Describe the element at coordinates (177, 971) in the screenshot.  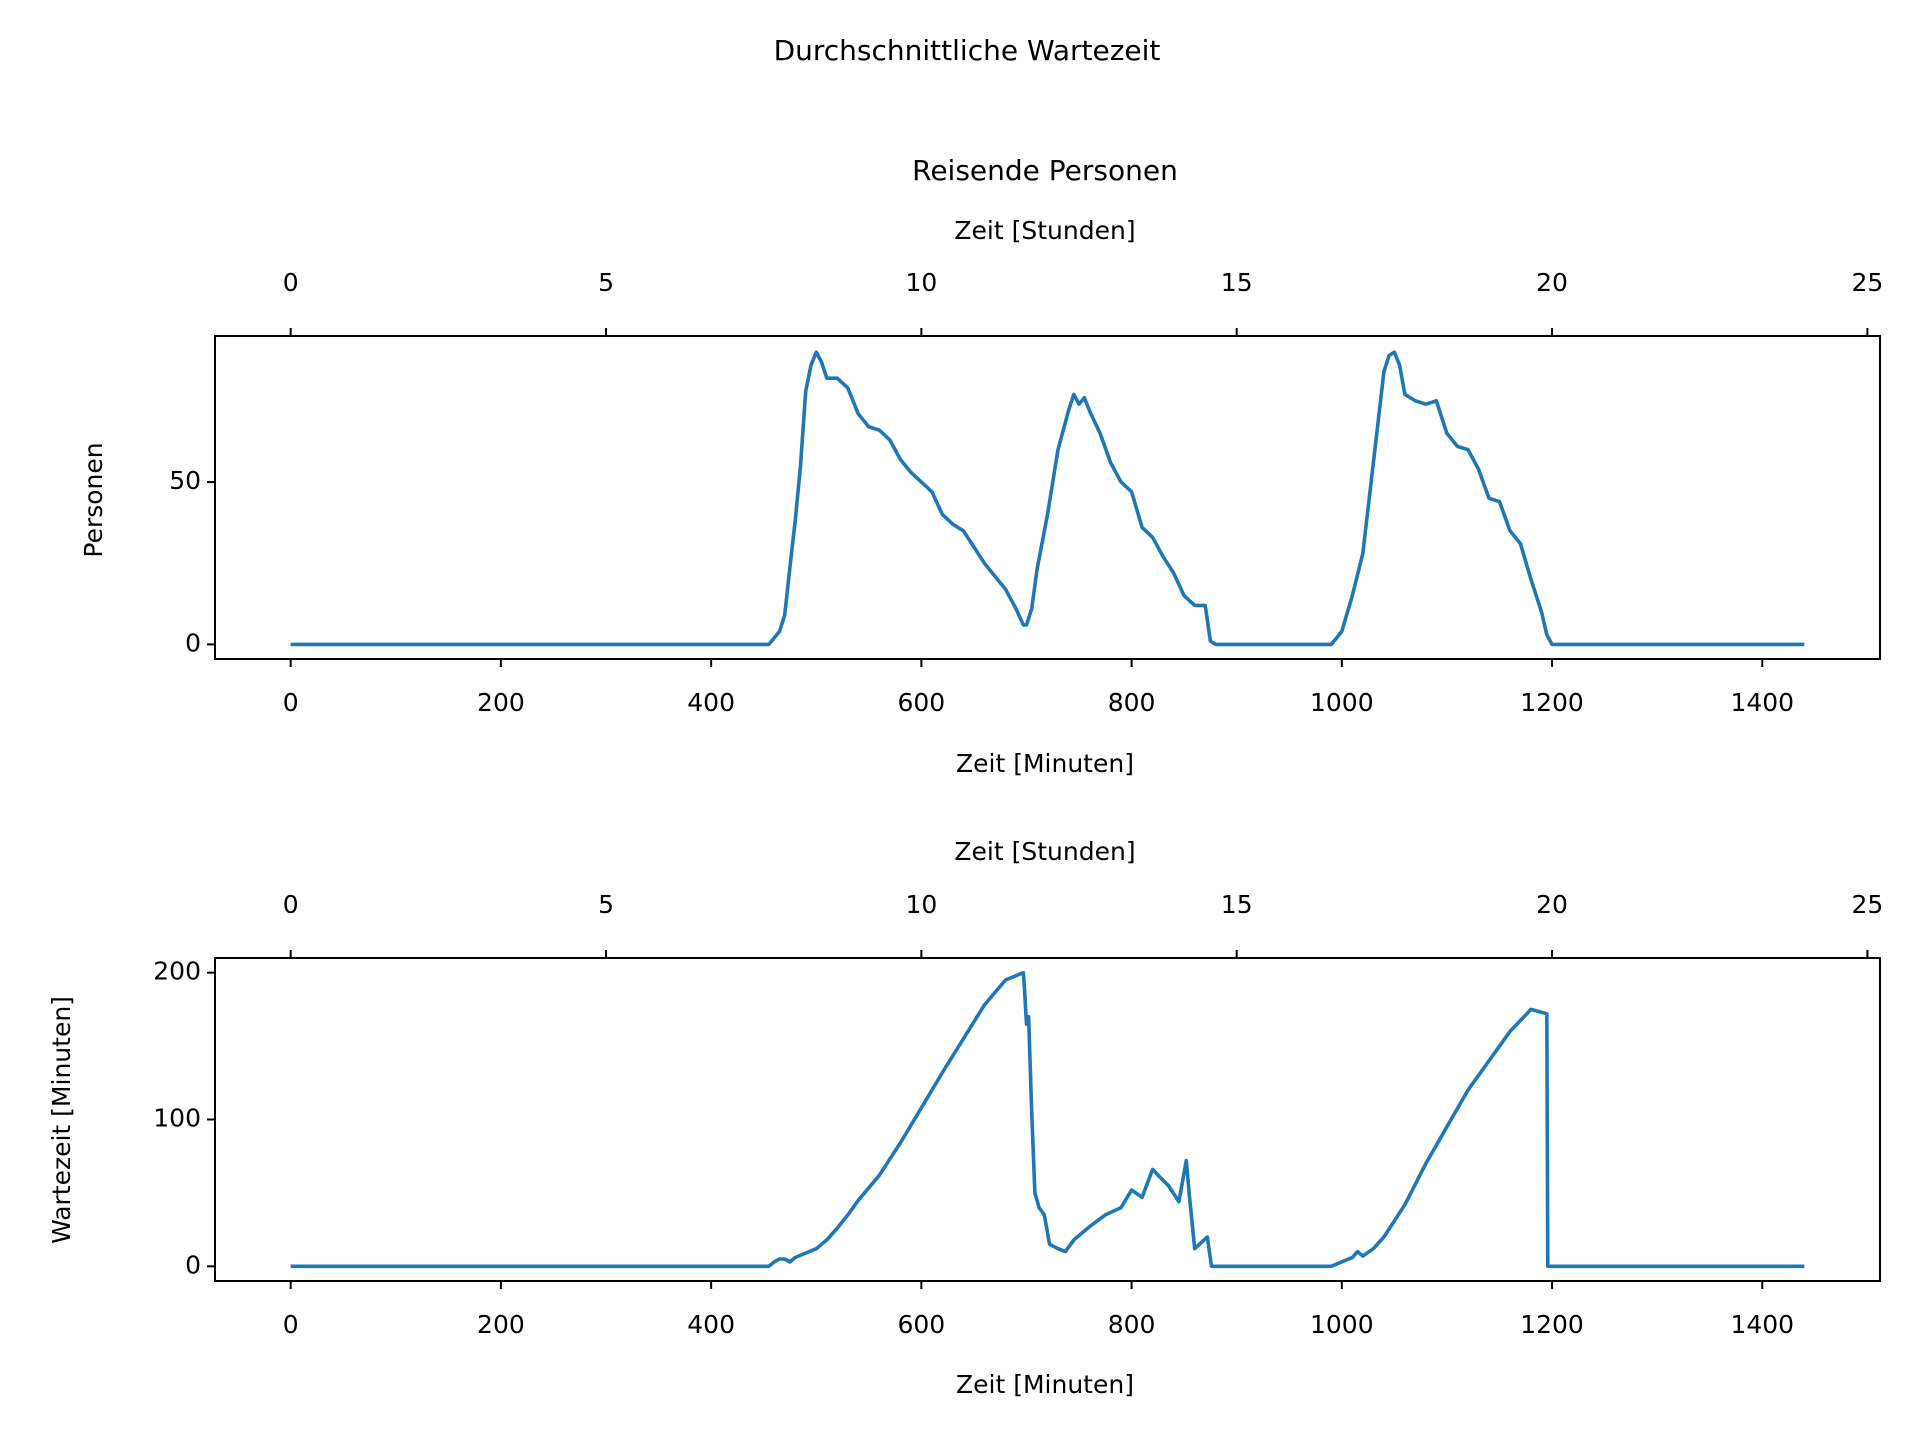
I see `y-tick-label: 200` at that location.